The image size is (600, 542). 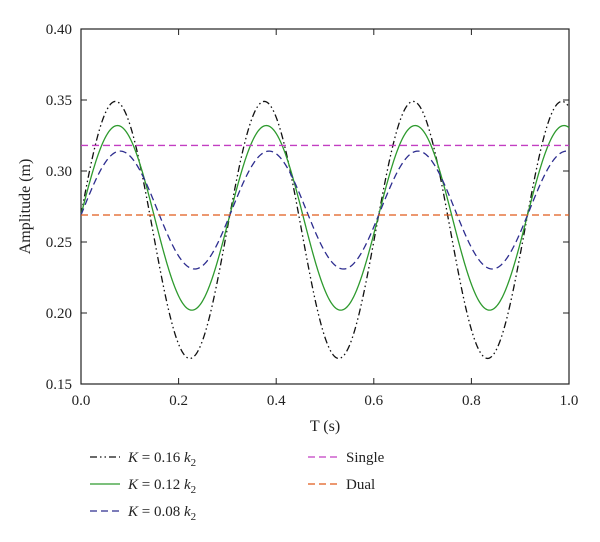 I want to click on legend-label: K = 0.16 k2, so click(x=161, y=459).